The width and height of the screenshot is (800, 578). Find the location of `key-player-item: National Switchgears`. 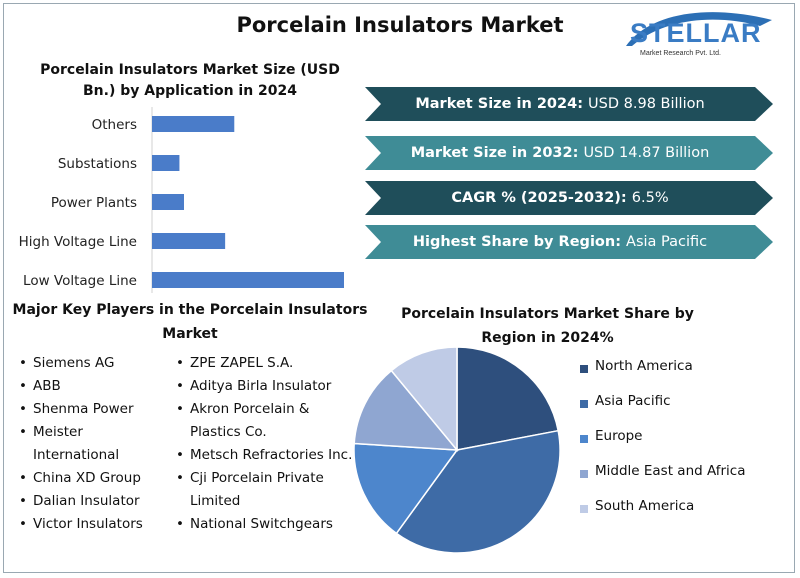

key-player-item: National Switchgears is located at coordinates (268, 524).